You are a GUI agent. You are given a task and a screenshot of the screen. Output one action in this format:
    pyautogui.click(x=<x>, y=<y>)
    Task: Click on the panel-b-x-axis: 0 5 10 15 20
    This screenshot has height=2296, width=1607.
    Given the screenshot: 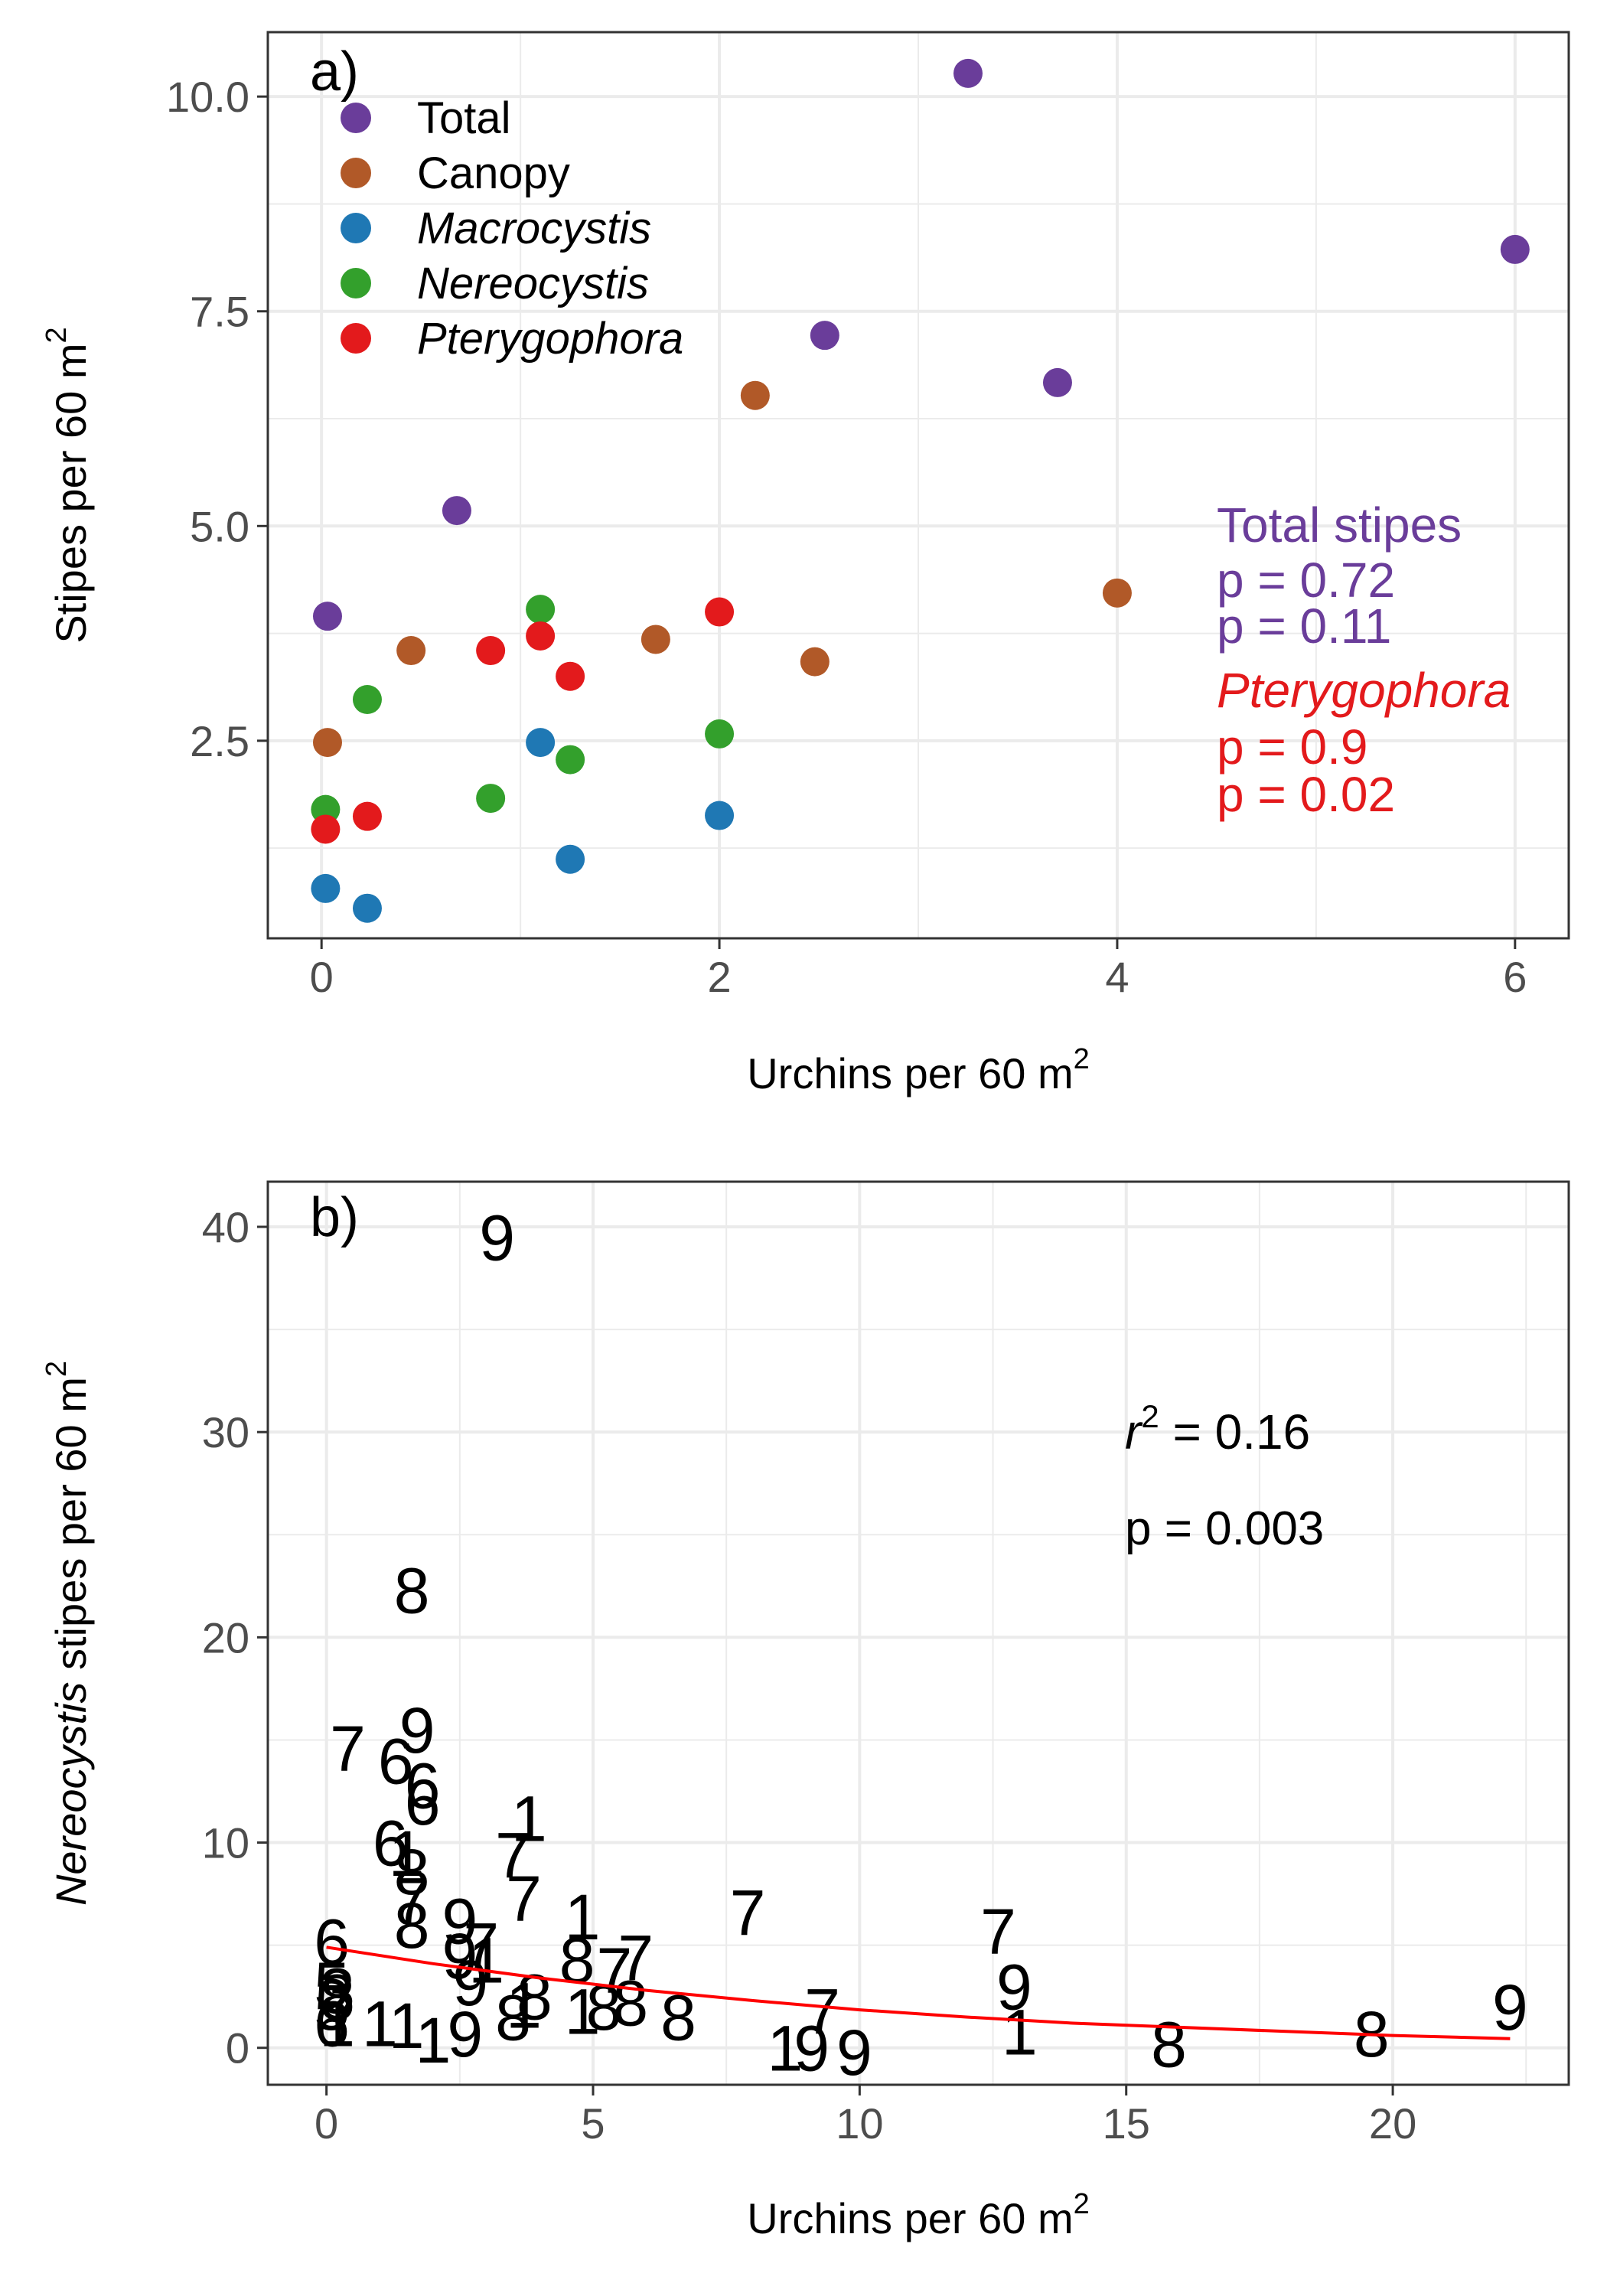 What is the action you would take?
    pyautogui.click(x=865, y=2116)
    